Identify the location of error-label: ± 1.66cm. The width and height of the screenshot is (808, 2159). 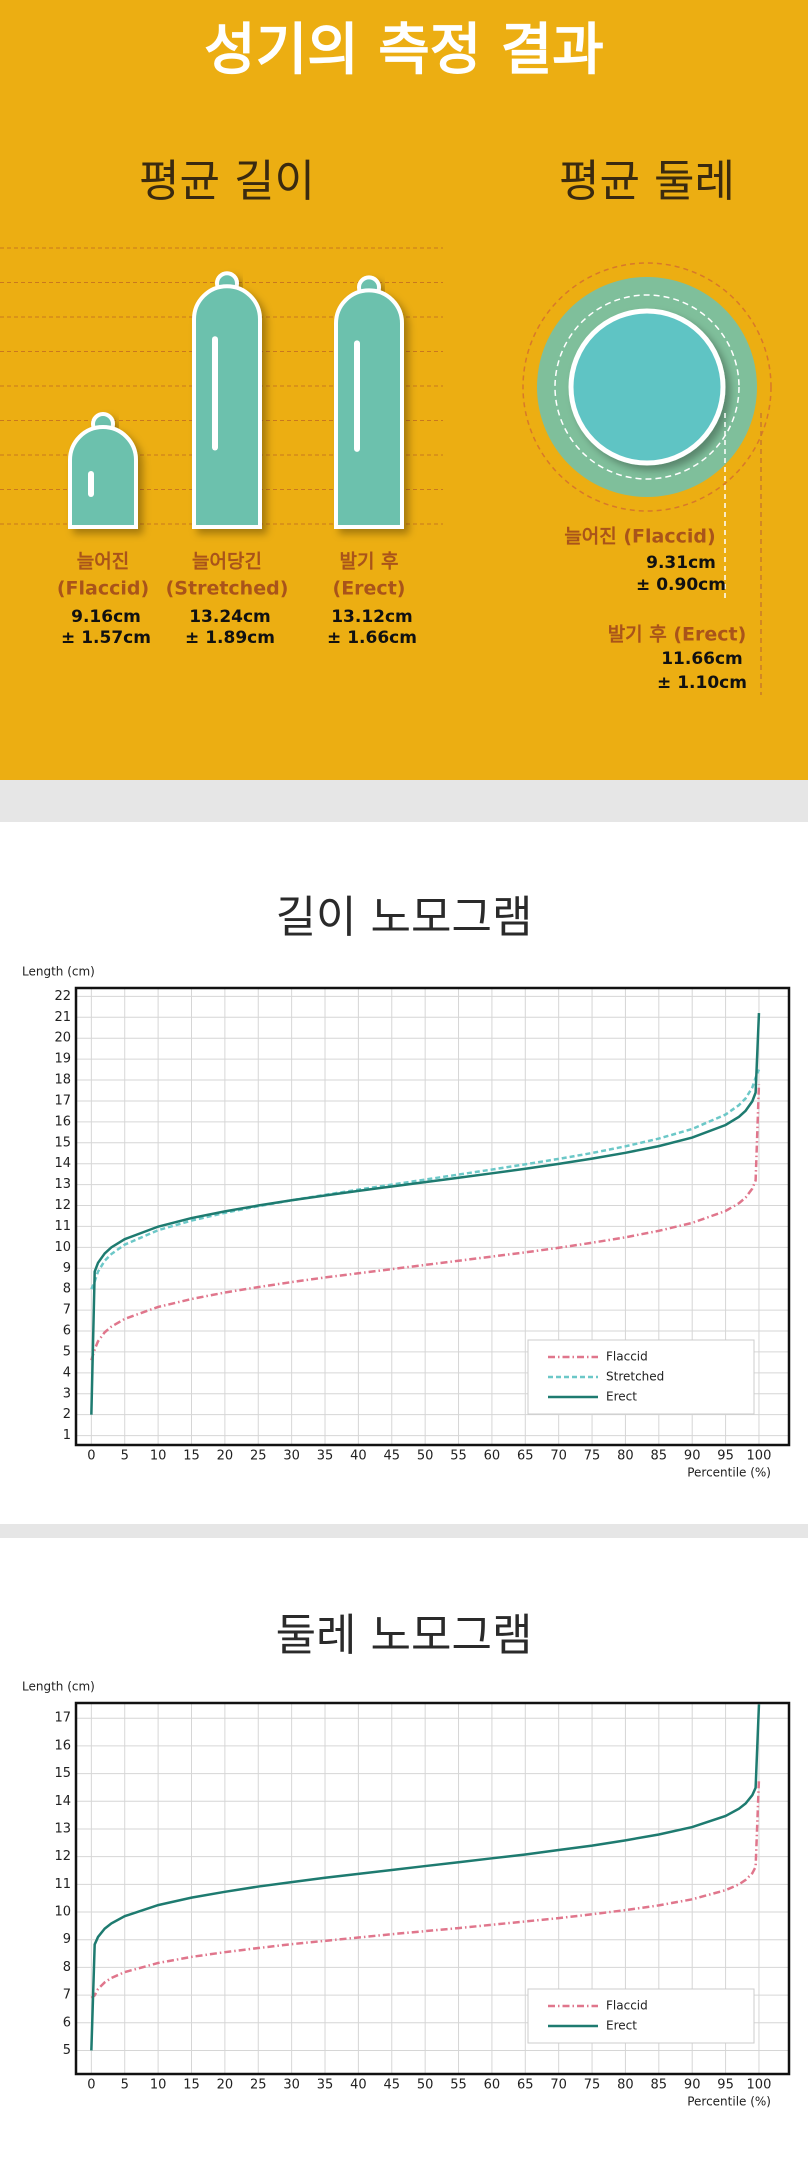
(372, 638).